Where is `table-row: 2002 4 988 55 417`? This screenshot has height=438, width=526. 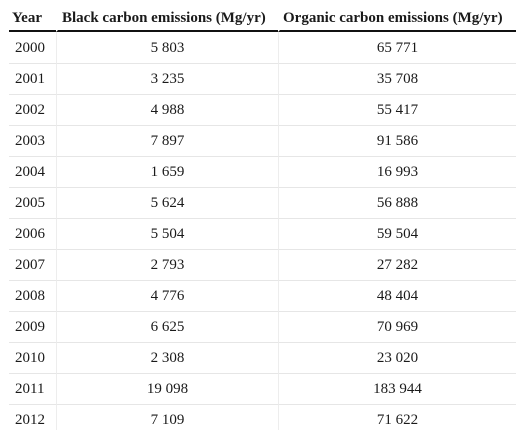 table-row: 2002 4 988 55 417 is located at coordinates (262, 110).